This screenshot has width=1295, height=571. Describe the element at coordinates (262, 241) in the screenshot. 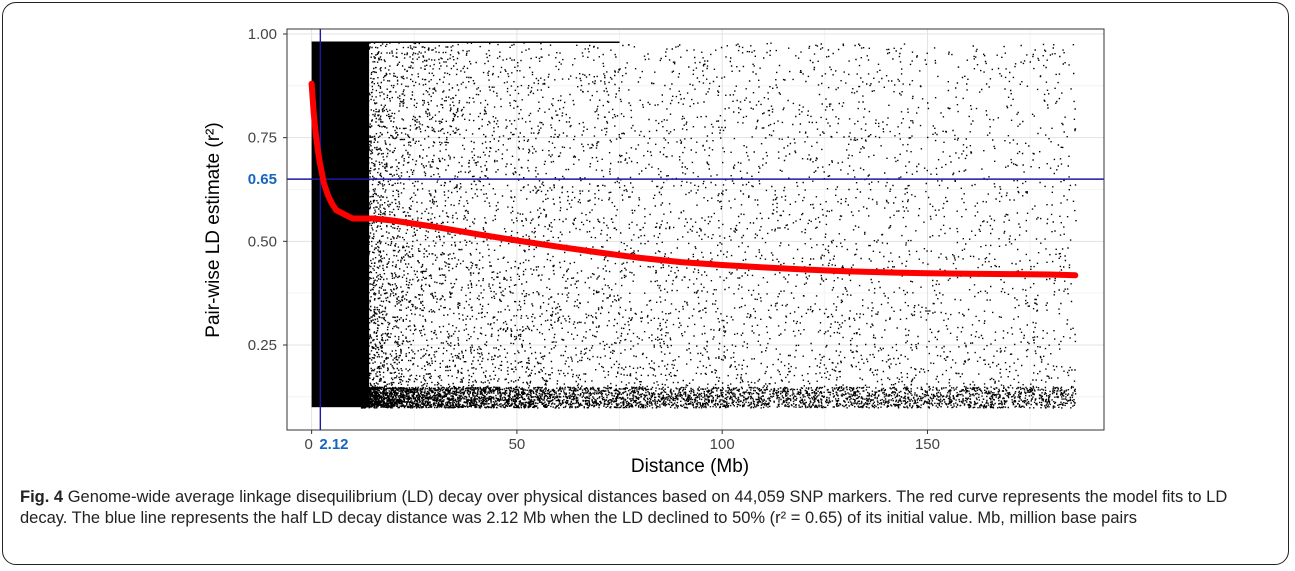

I see `y-tick-label: 0.50` at that location.